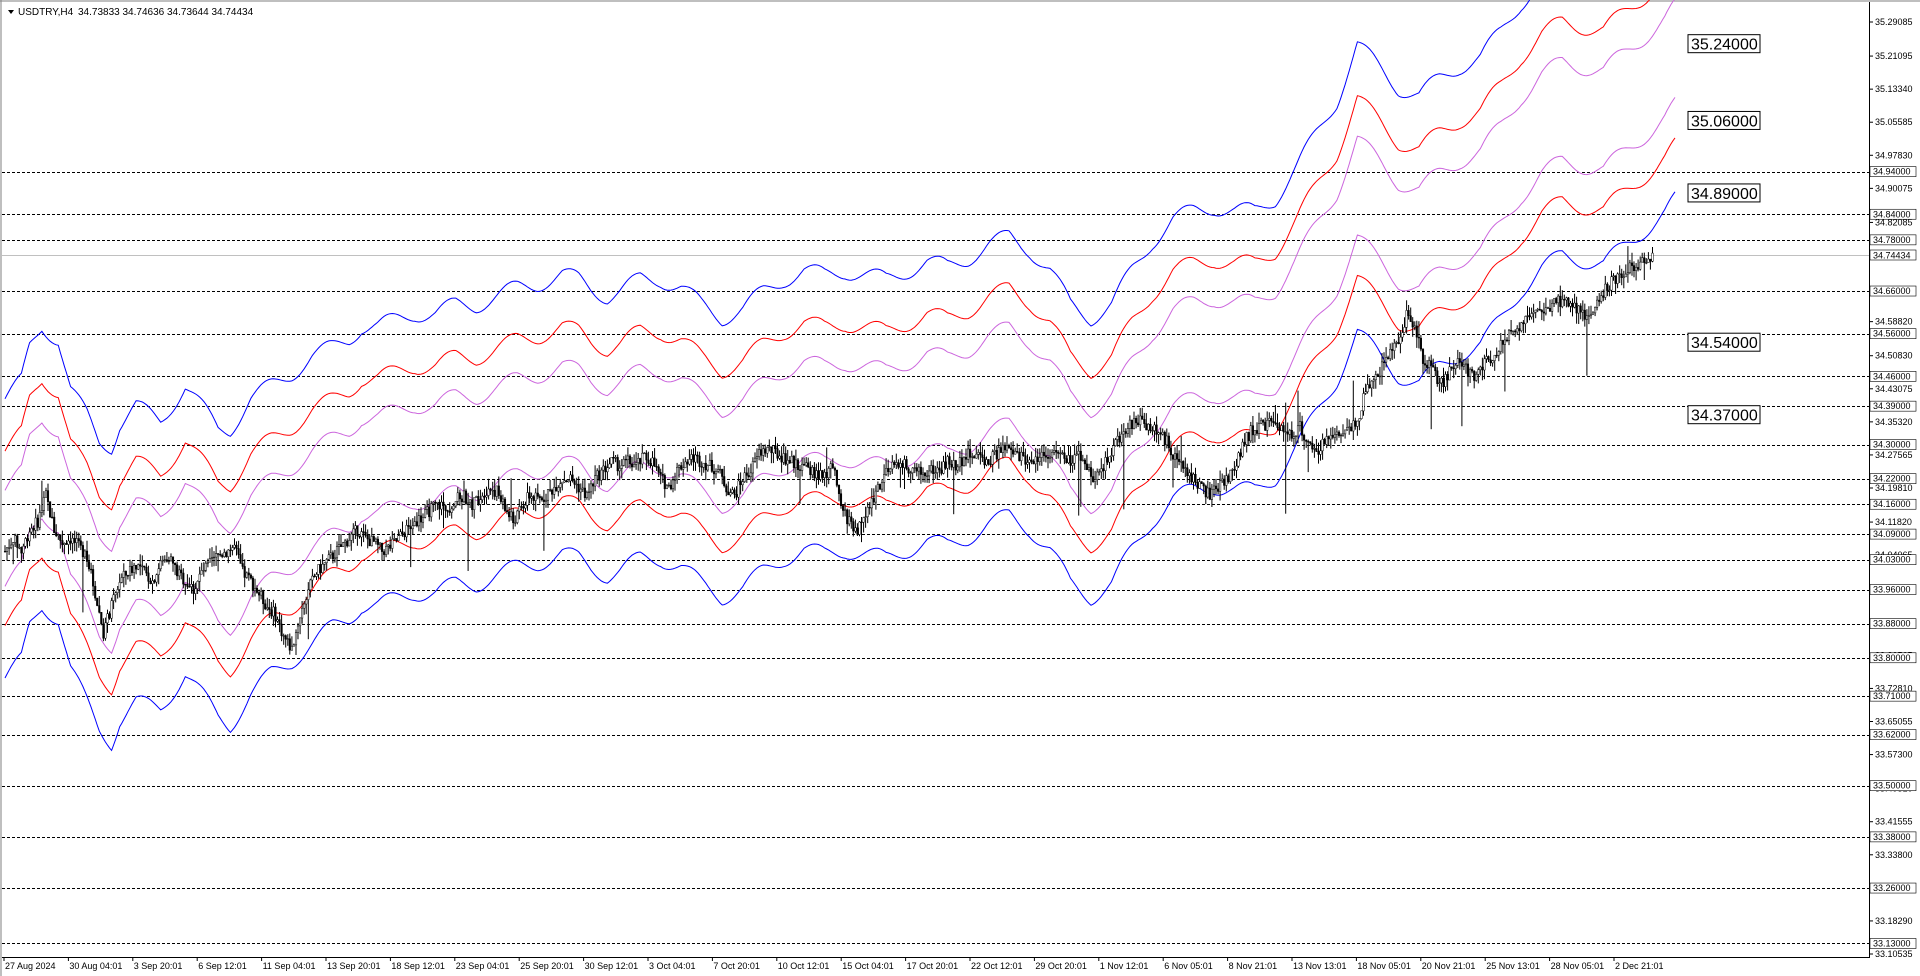 The height and width of the screenshot is (976, 1920). What do you see at coordinates (804, 966) in the screenshot?
I see `x-tick-label: 10 Oct 12:01` at bounding box center [804, 966].